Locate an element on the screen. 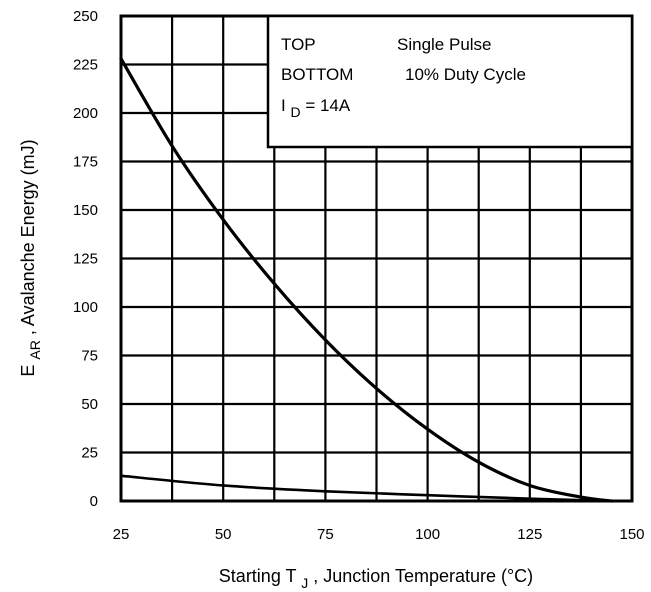 The height and width of the screenshot is (592, 651). legend-current: I D = 14A is located at coordinates (316, 108).